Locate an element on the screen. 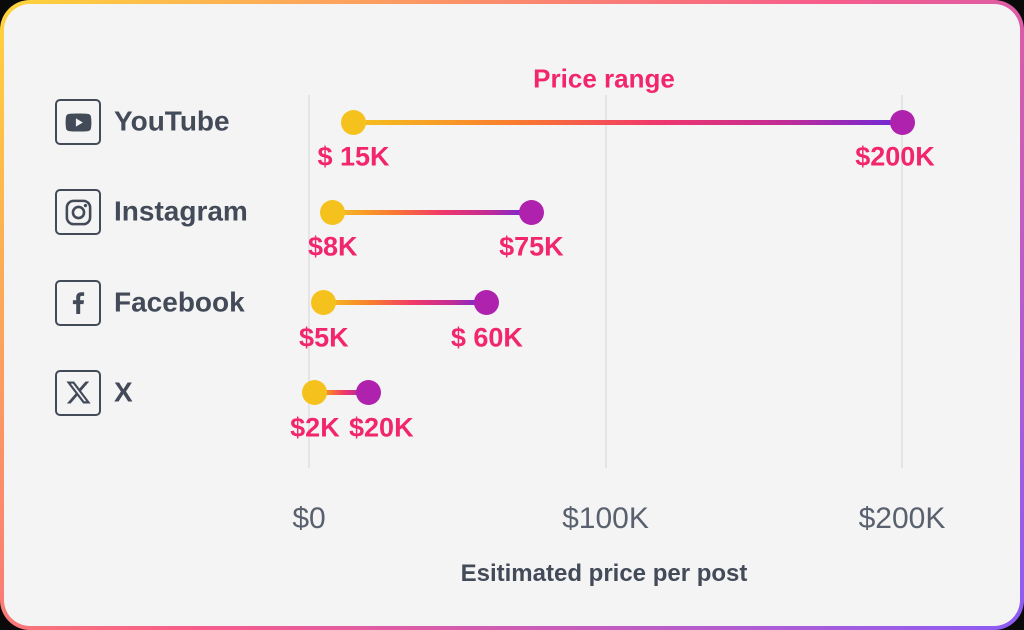  instagram-icon is located at coordinates (78, 212).